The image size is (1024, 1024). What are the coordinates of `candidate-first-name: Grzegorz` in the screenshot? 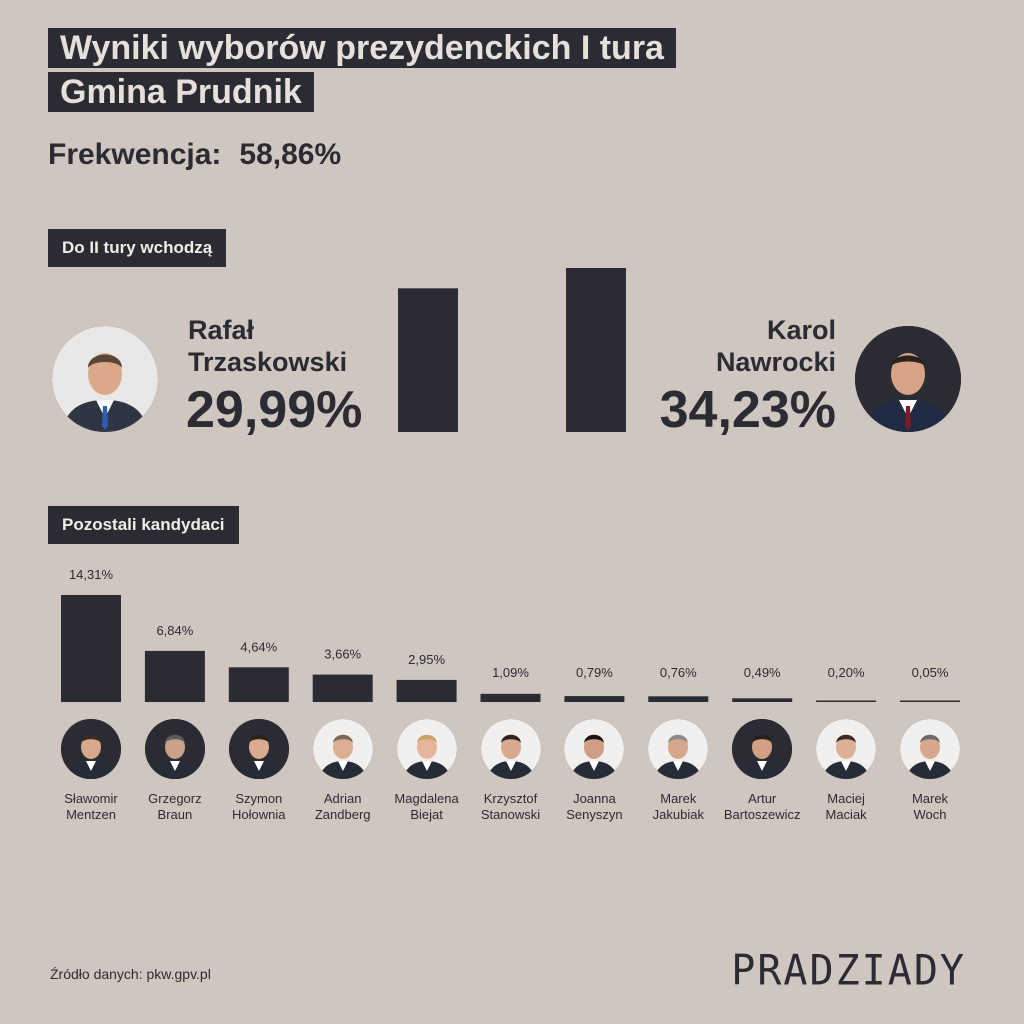 It's located at (175, 798).